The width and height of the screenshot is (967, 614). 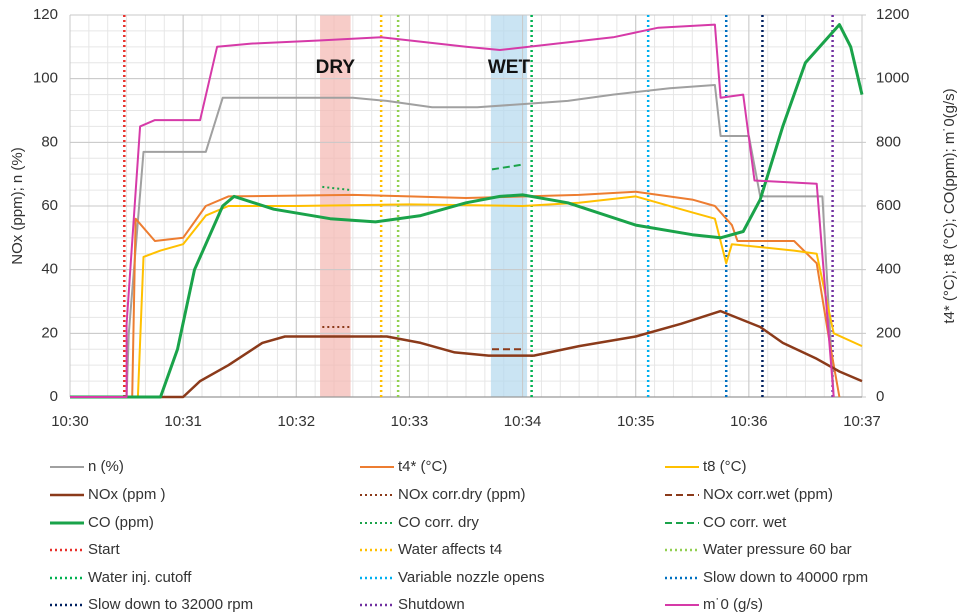 I want to click on y2-tick-label: 0, so click(x=880, y=396).